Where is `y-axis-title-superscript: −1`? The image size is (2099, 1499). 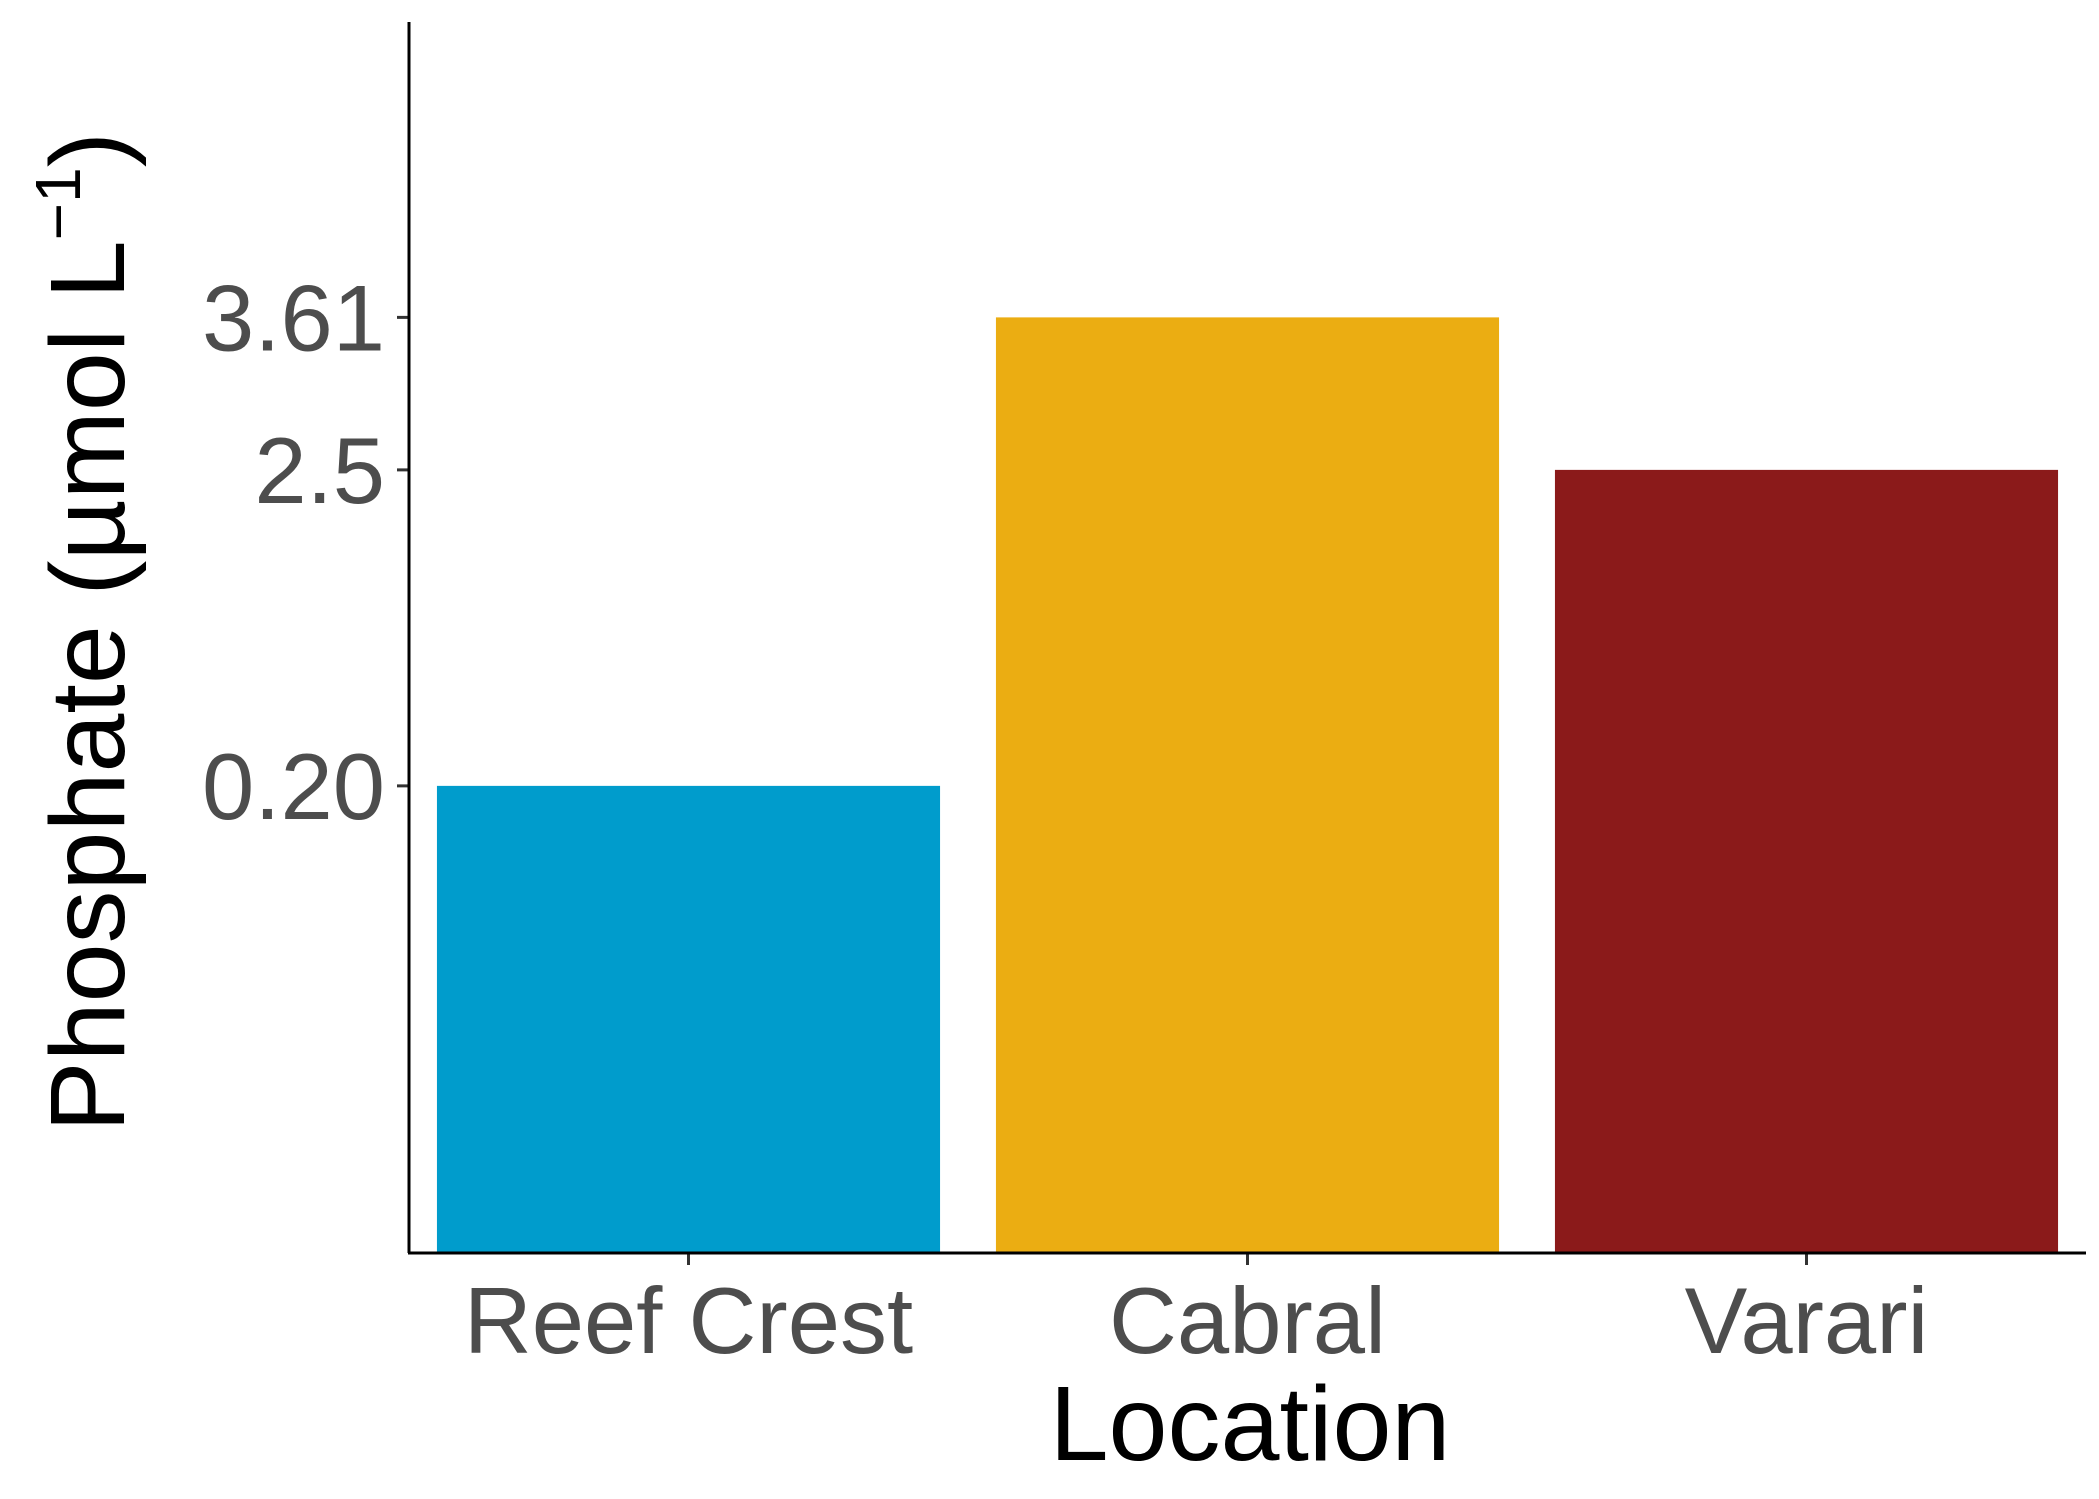 y-axis-title-superscript: −1 is located at coordinates (58, 203).